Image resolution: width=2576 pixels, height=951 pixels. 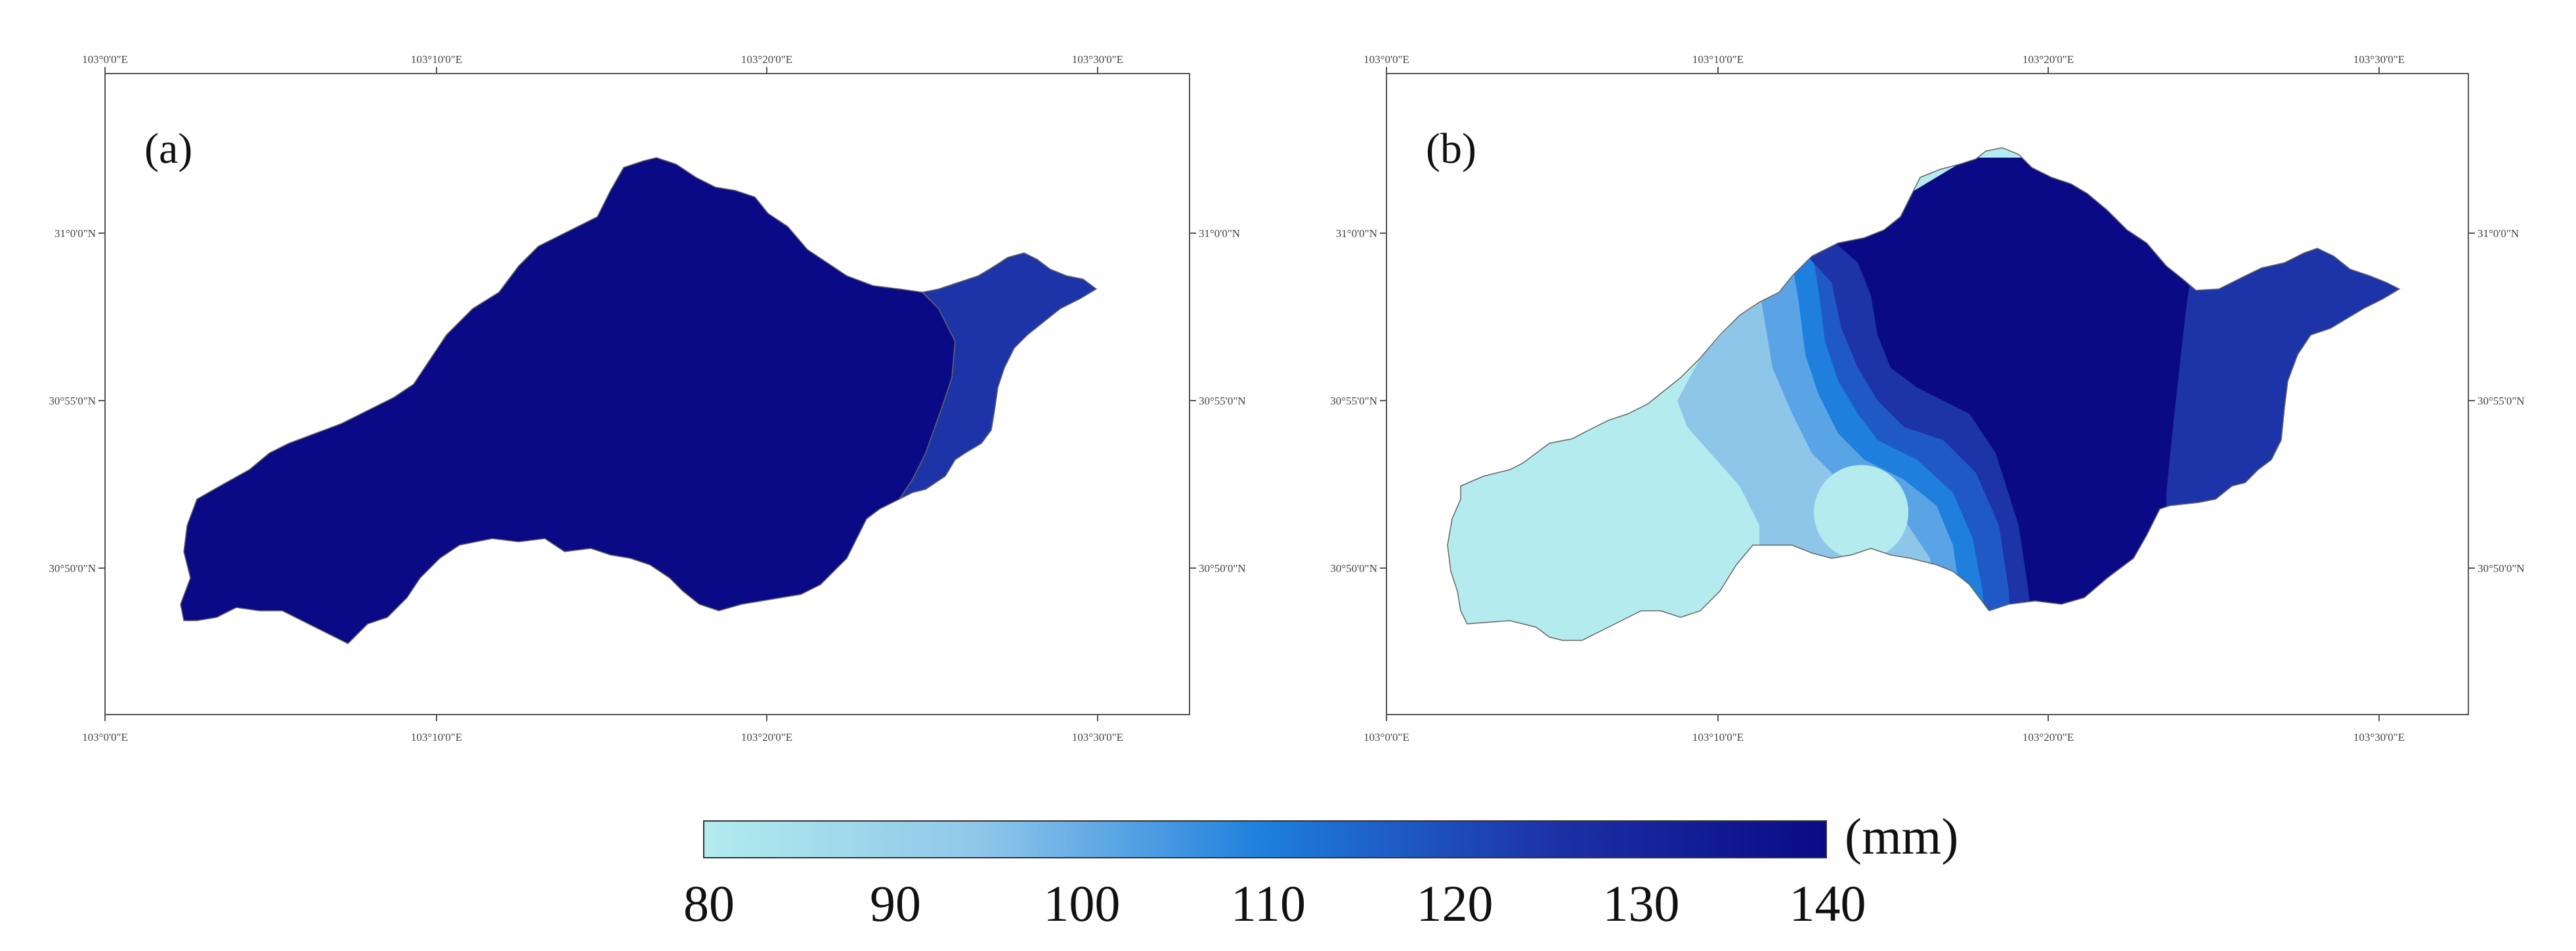 What do you see at coordinates (1718, 59) in the screenshot?
I see `lon-tick-label-top-b-1: 103°10'0"E` at bounding box center [1718, 59].